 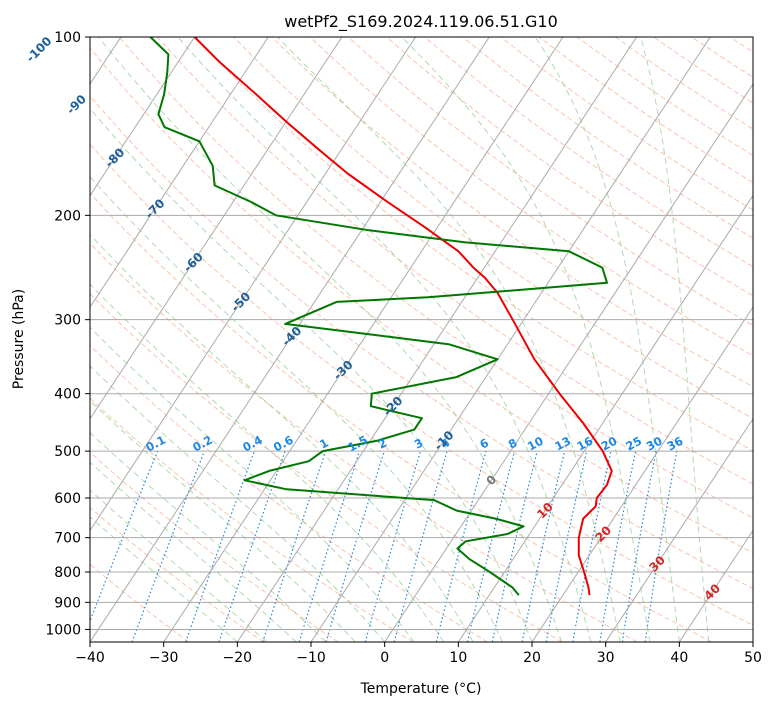 What do you see at coordinates (67, 216) in the screenshot?
I see `y-tick-label: 200` at bounding box center [67, 216].